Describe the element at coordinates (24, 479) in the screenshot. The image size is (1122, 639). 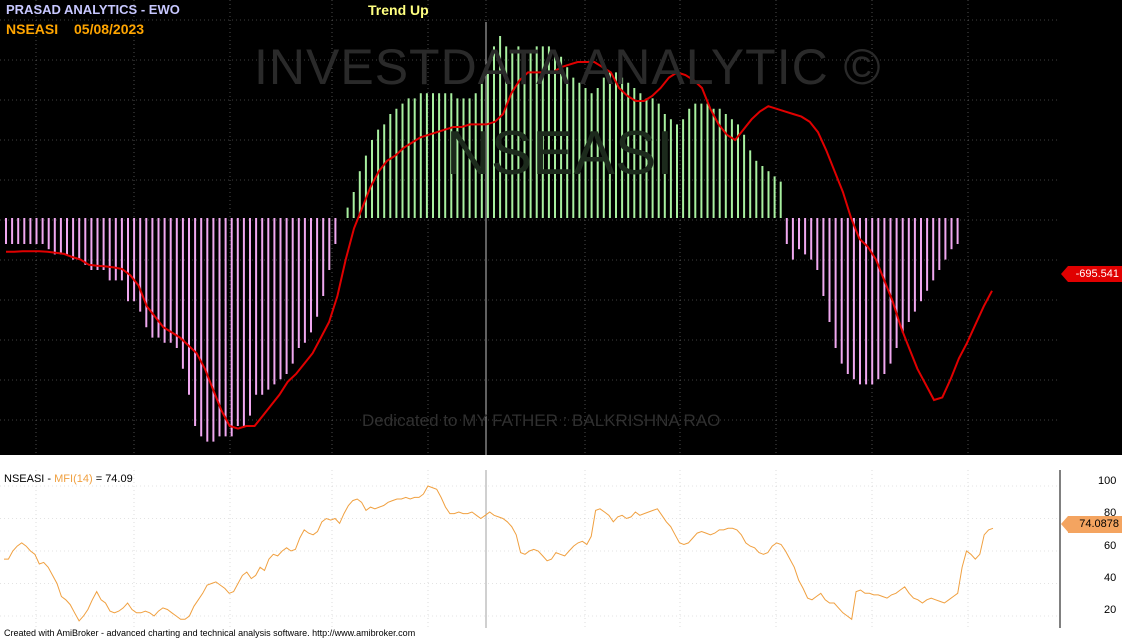
I see `mfi-legend-symbol: NSEASI` at that location.